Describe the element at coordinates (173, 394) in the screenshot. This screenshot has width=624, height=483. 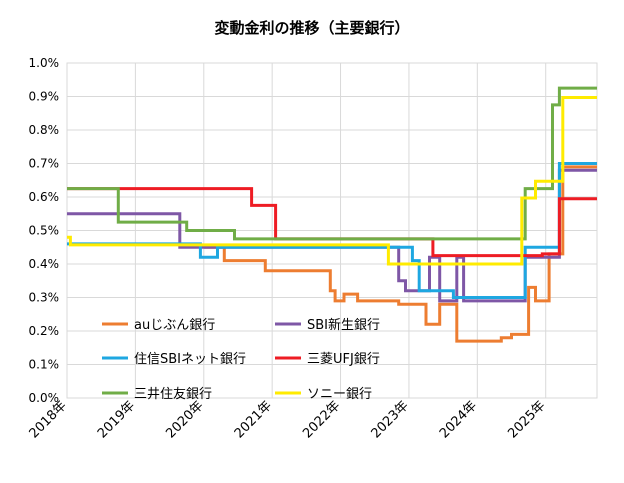
I see `legend-label: 三井住友銀行` at that location.